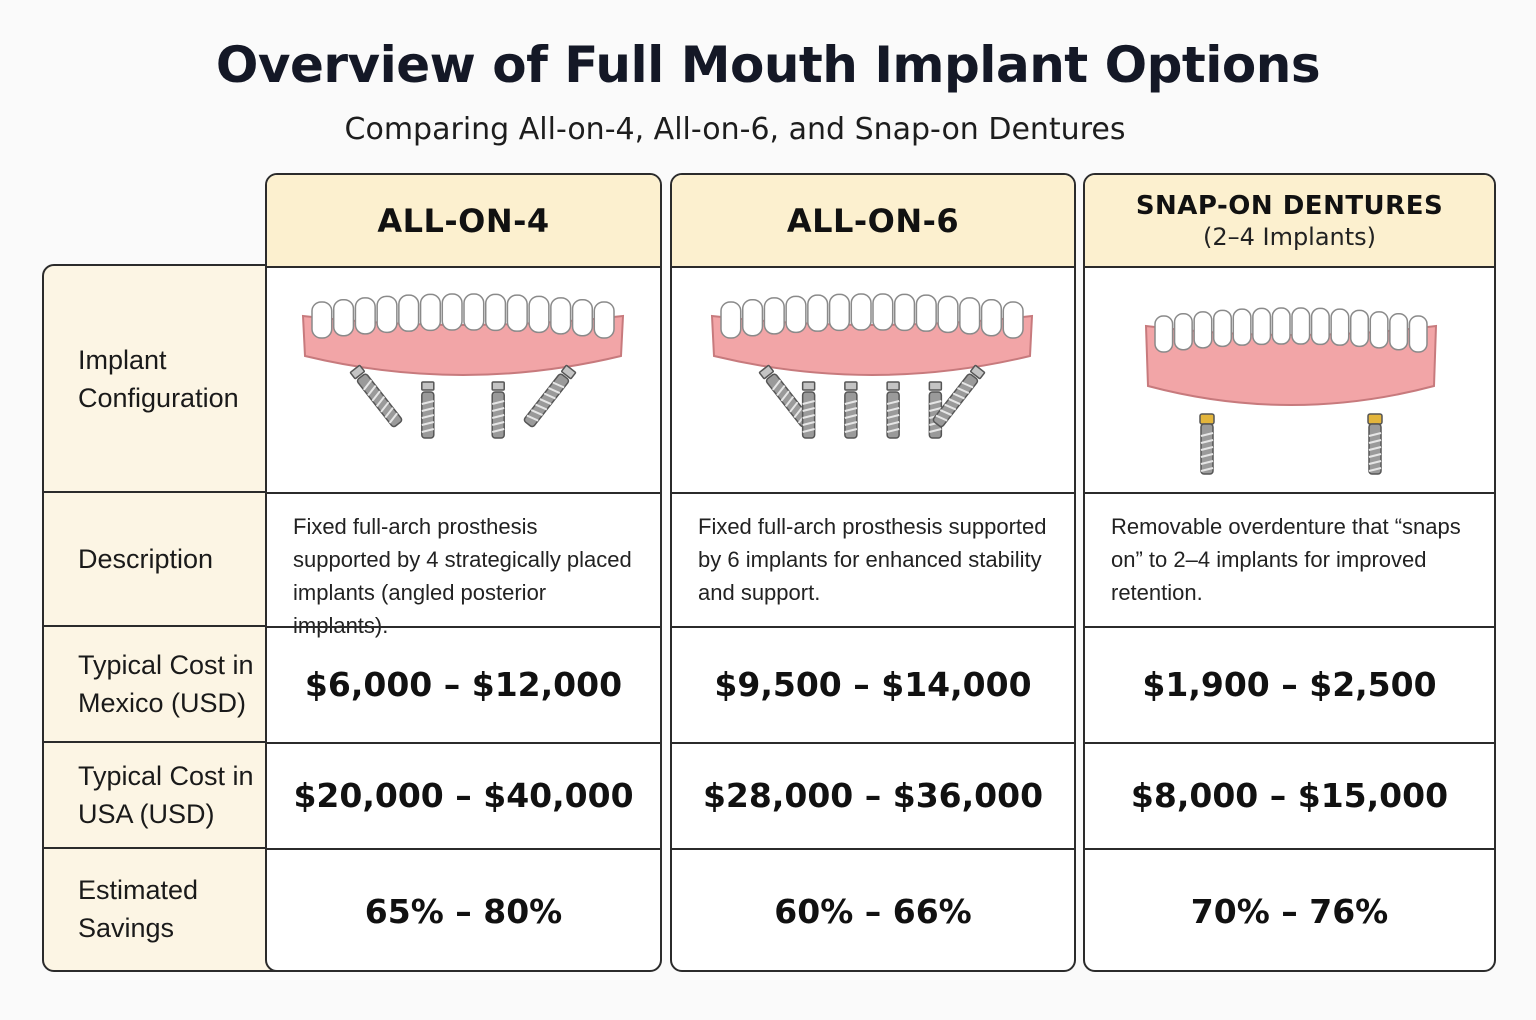  I want to click on cost-mexico-value: $9,500 – $14,000, so click(873, 684).